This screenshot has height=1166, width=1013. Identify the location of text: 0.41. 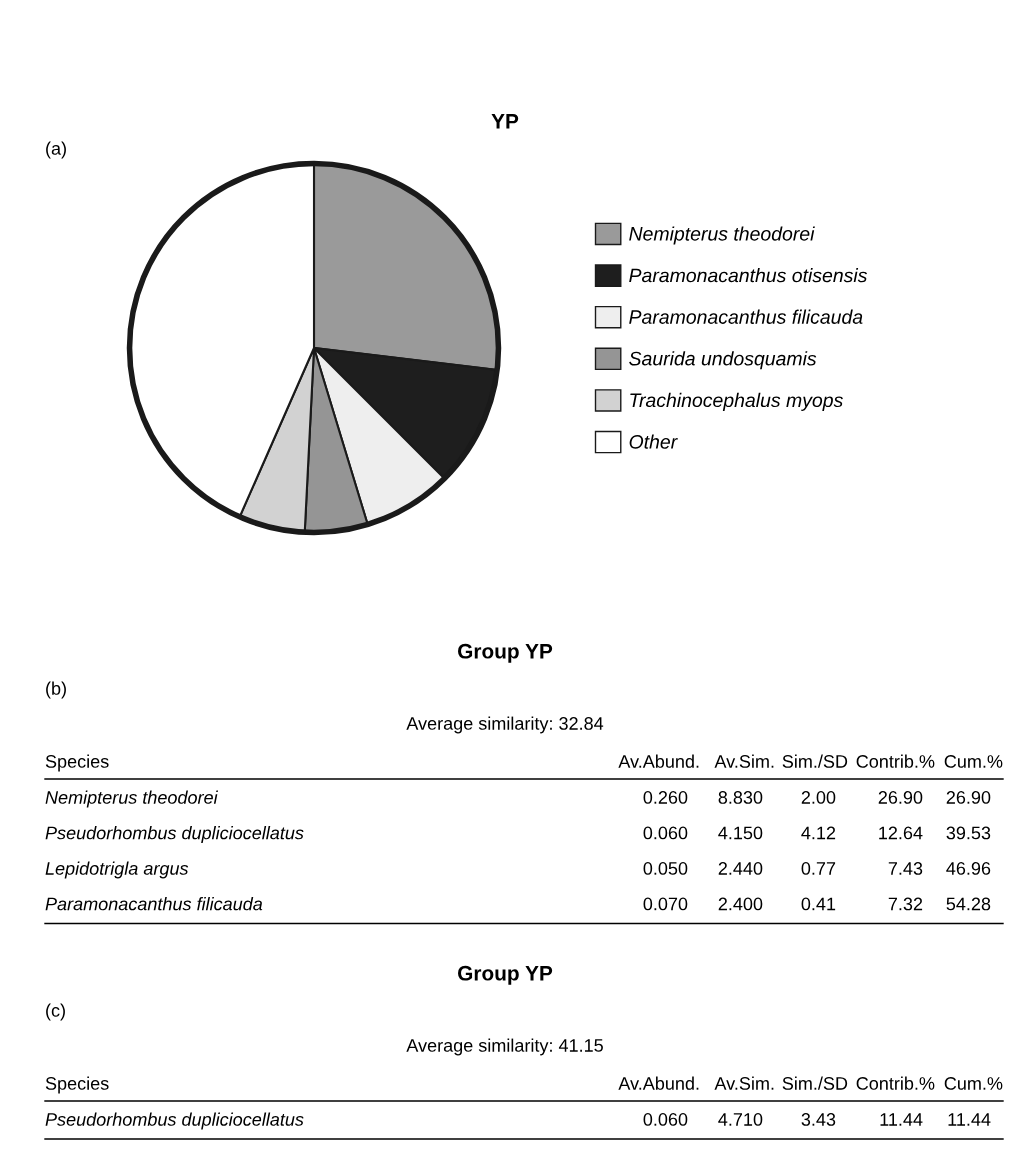
(818, 904).